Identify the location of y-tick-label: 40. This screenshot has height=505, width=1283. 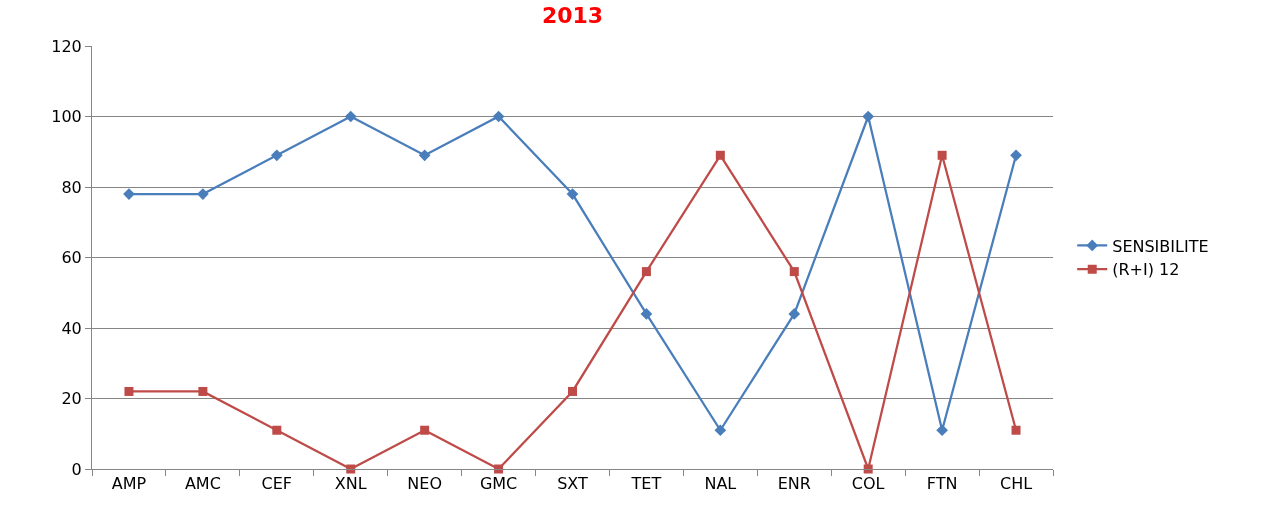
(71, 328).